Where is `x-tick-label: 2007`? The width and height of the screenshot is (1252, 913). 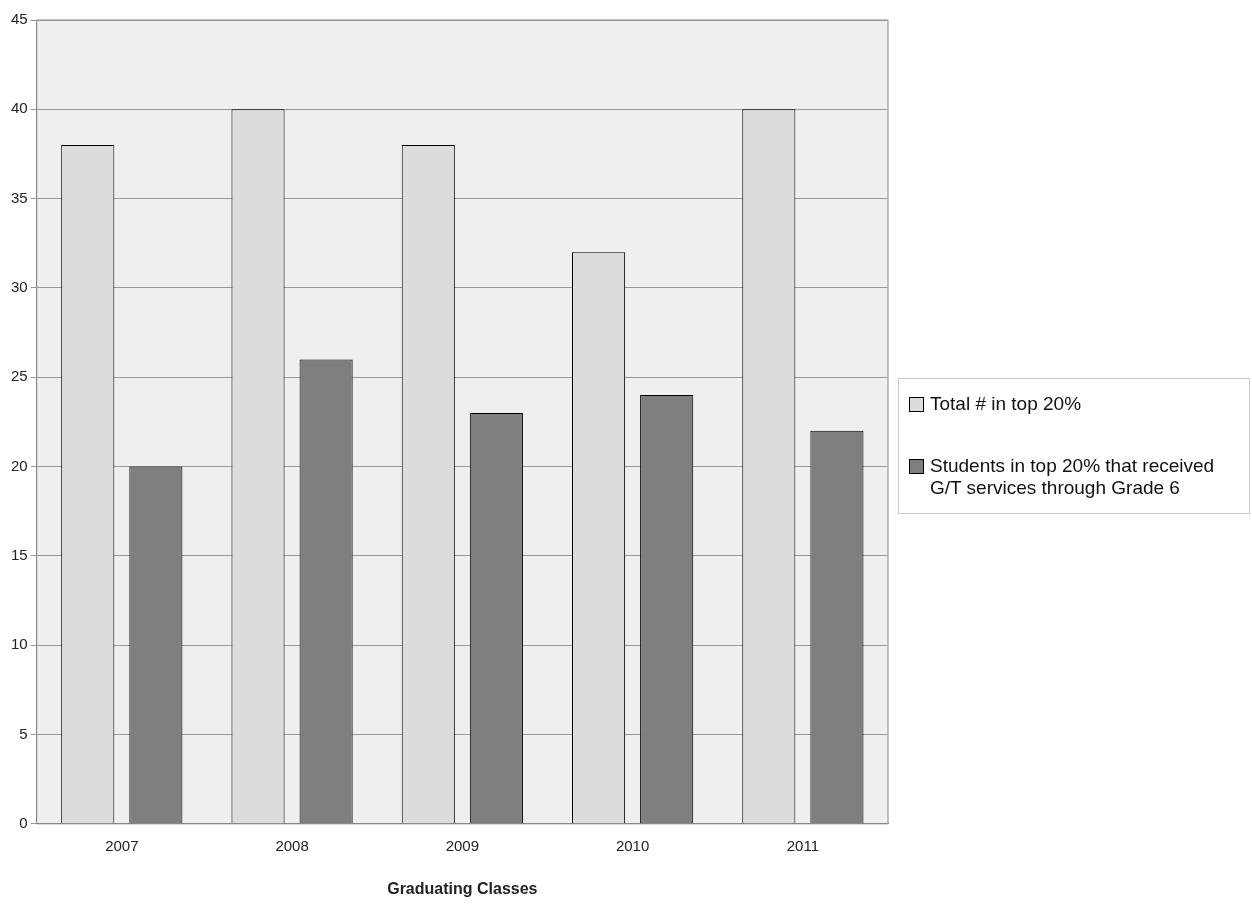 x-tick-label: 2007 is located at coordinates (122, 845).